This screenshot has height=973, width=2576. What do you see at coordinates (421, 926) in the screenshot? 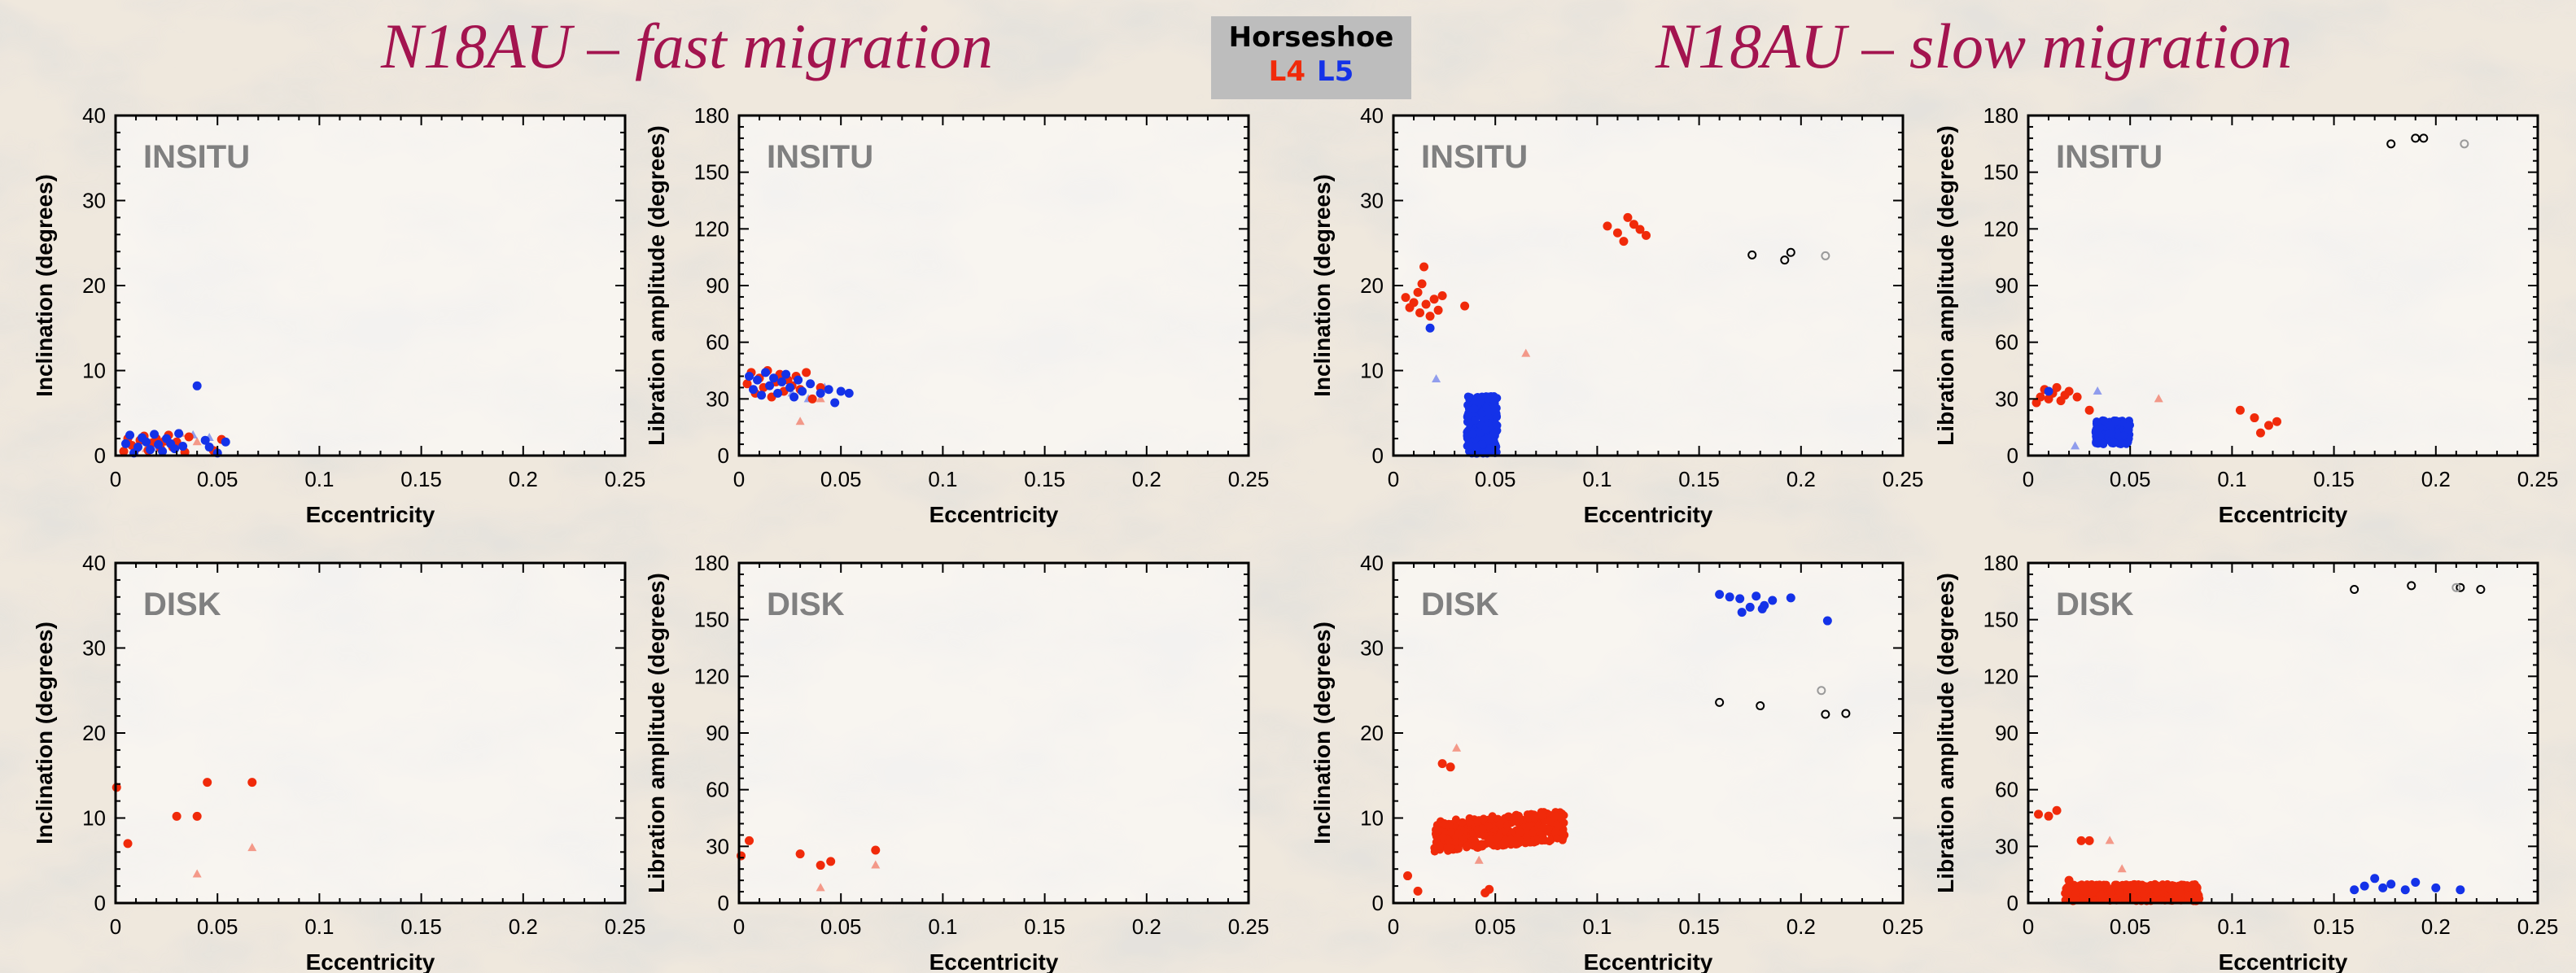
I see `x-tick-label: 0.15` at bounding box center [421, 926].